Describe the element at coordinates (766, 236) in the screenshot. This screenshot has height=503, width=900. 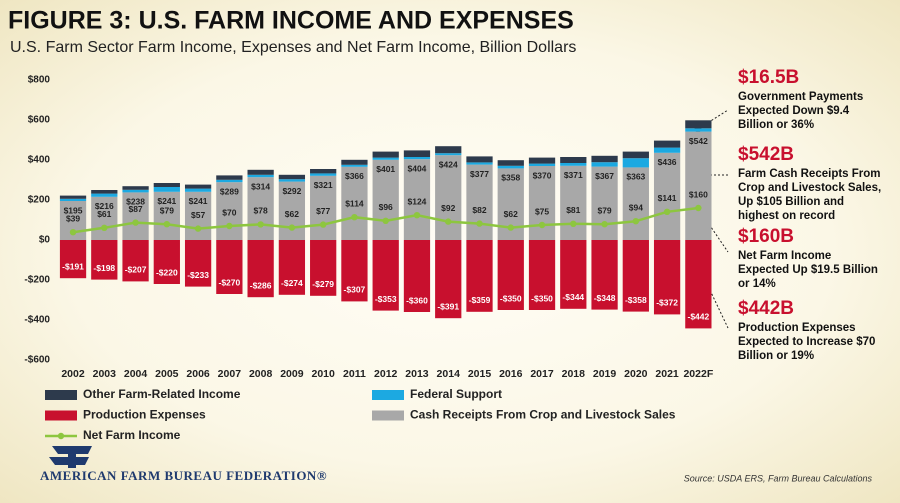
I see `annotation-headline: $160B` at that location.